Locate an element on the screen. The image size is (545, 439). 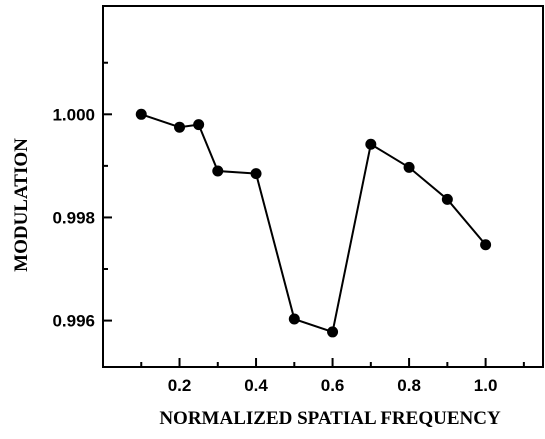
y-tick-label: 0.998 is located at coordinates (73, 217).